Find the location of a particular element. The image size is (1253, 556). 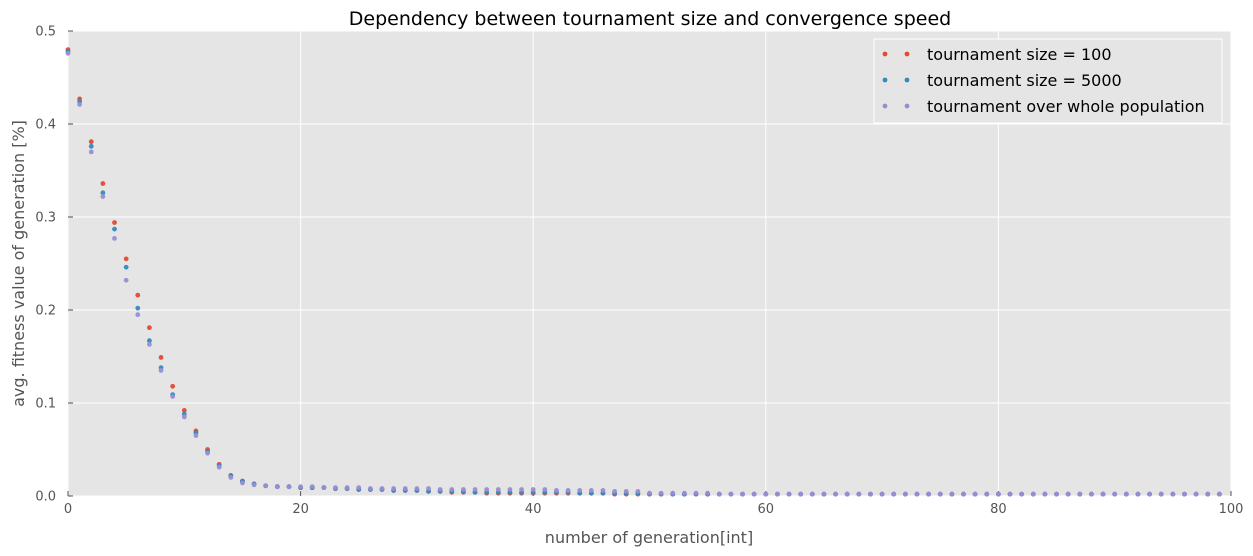

y-tick-label: 0.5 is located at coordinates (45, 32).